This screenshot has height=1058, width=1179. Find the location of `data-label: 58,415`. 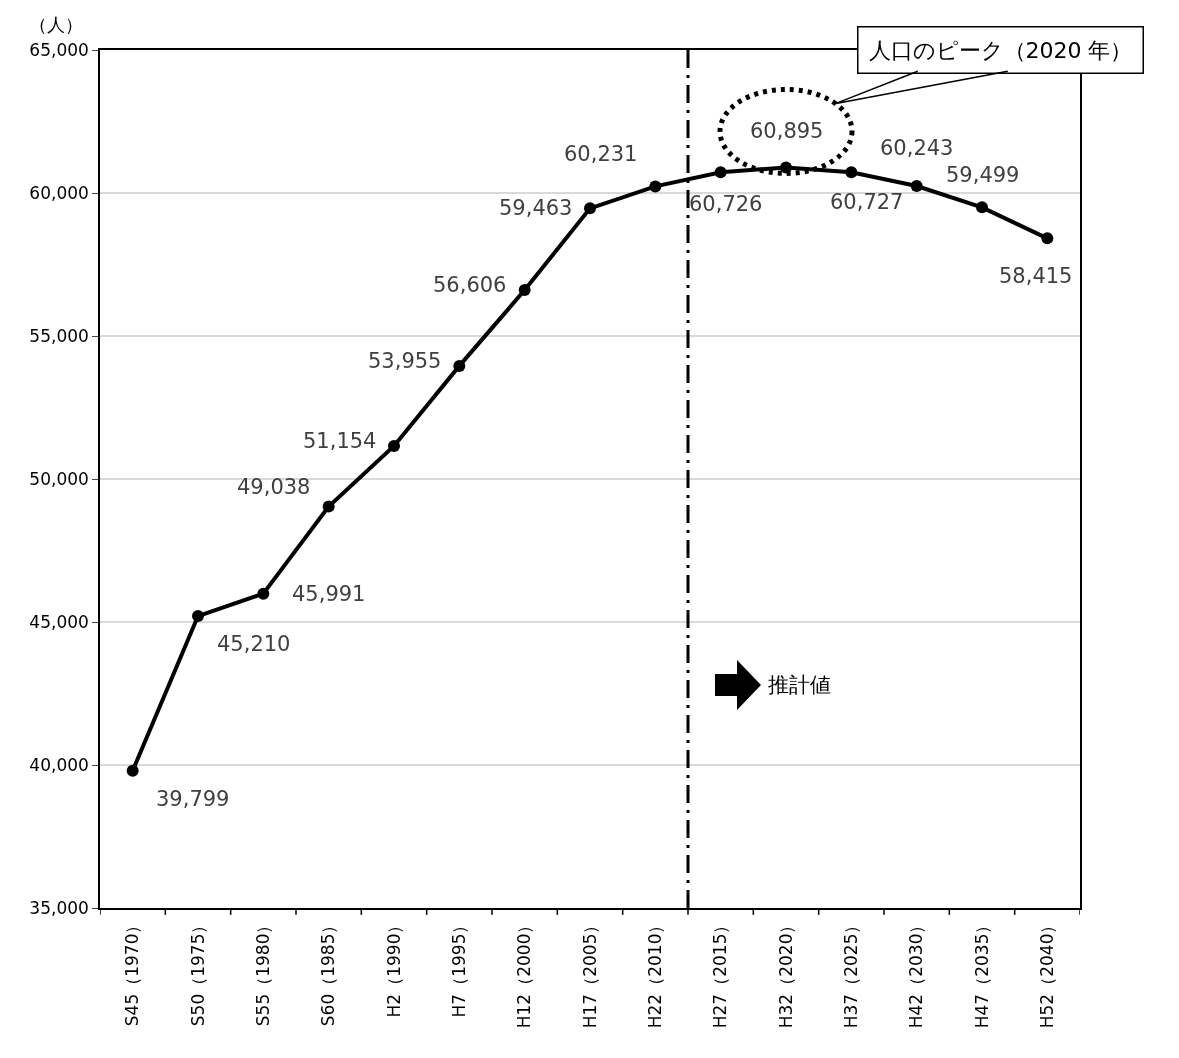

data-label: 58,415 is located at coordinates (1036, 276).